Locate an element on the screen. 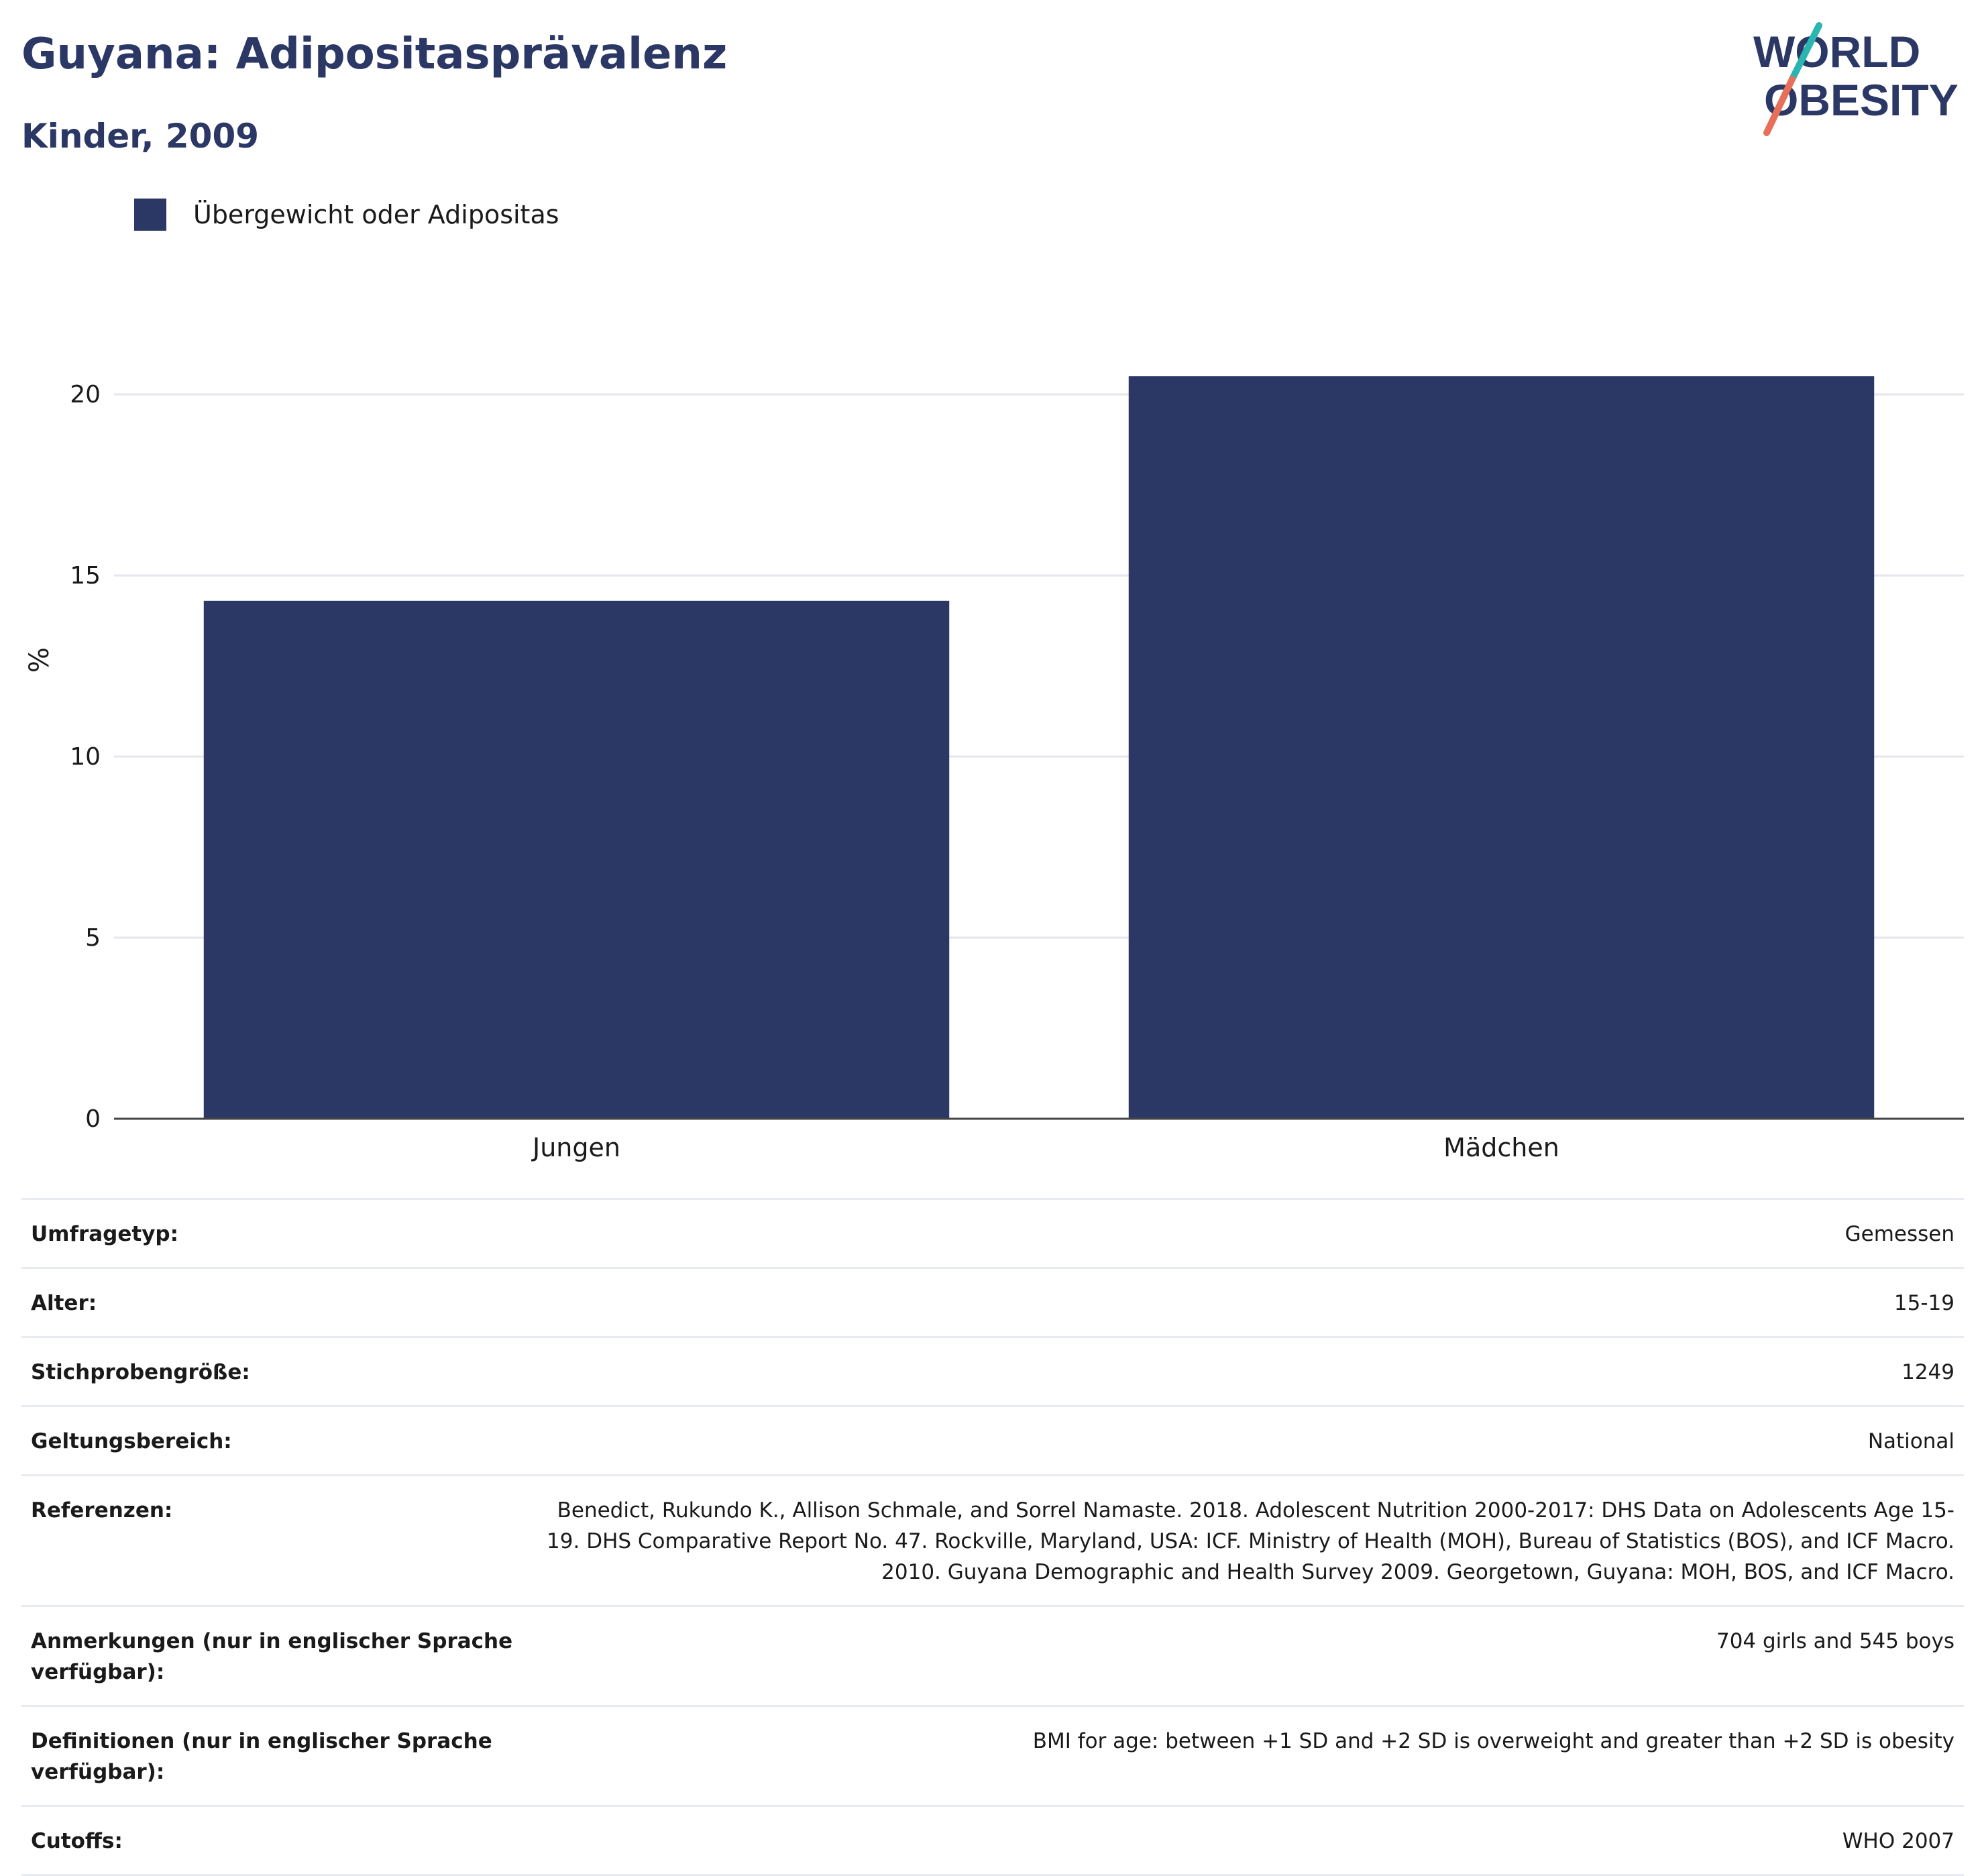 The height and width of the screenshot is (1876, 1984). metadata-row: Umfragetyp: Gemessen is located at coordinates (993, 1233).